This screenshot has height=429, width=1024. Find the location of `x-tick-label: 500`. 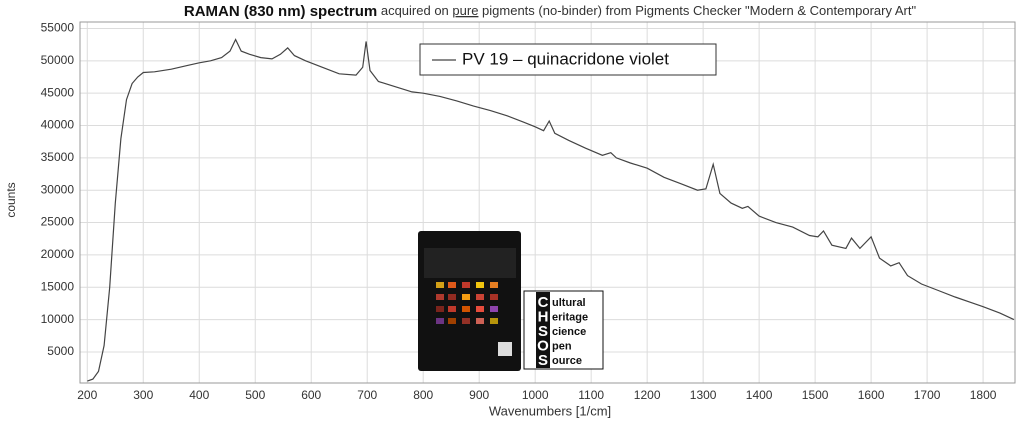

x-tick-label: 500 is located at coordinates (255, 395).